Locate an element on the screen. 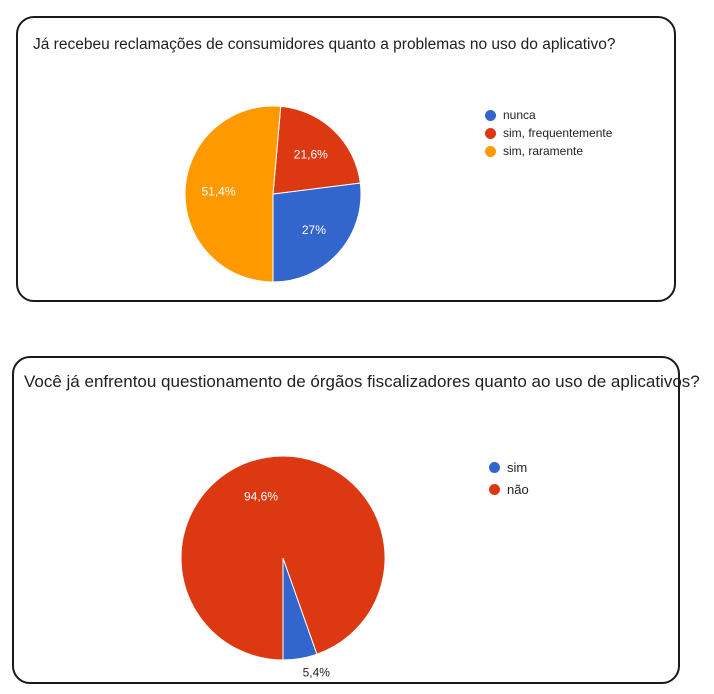 Image resolution: width=714 pixels, height=694 pixels. pie-slice-nunca is located at coordinates (317, 232).